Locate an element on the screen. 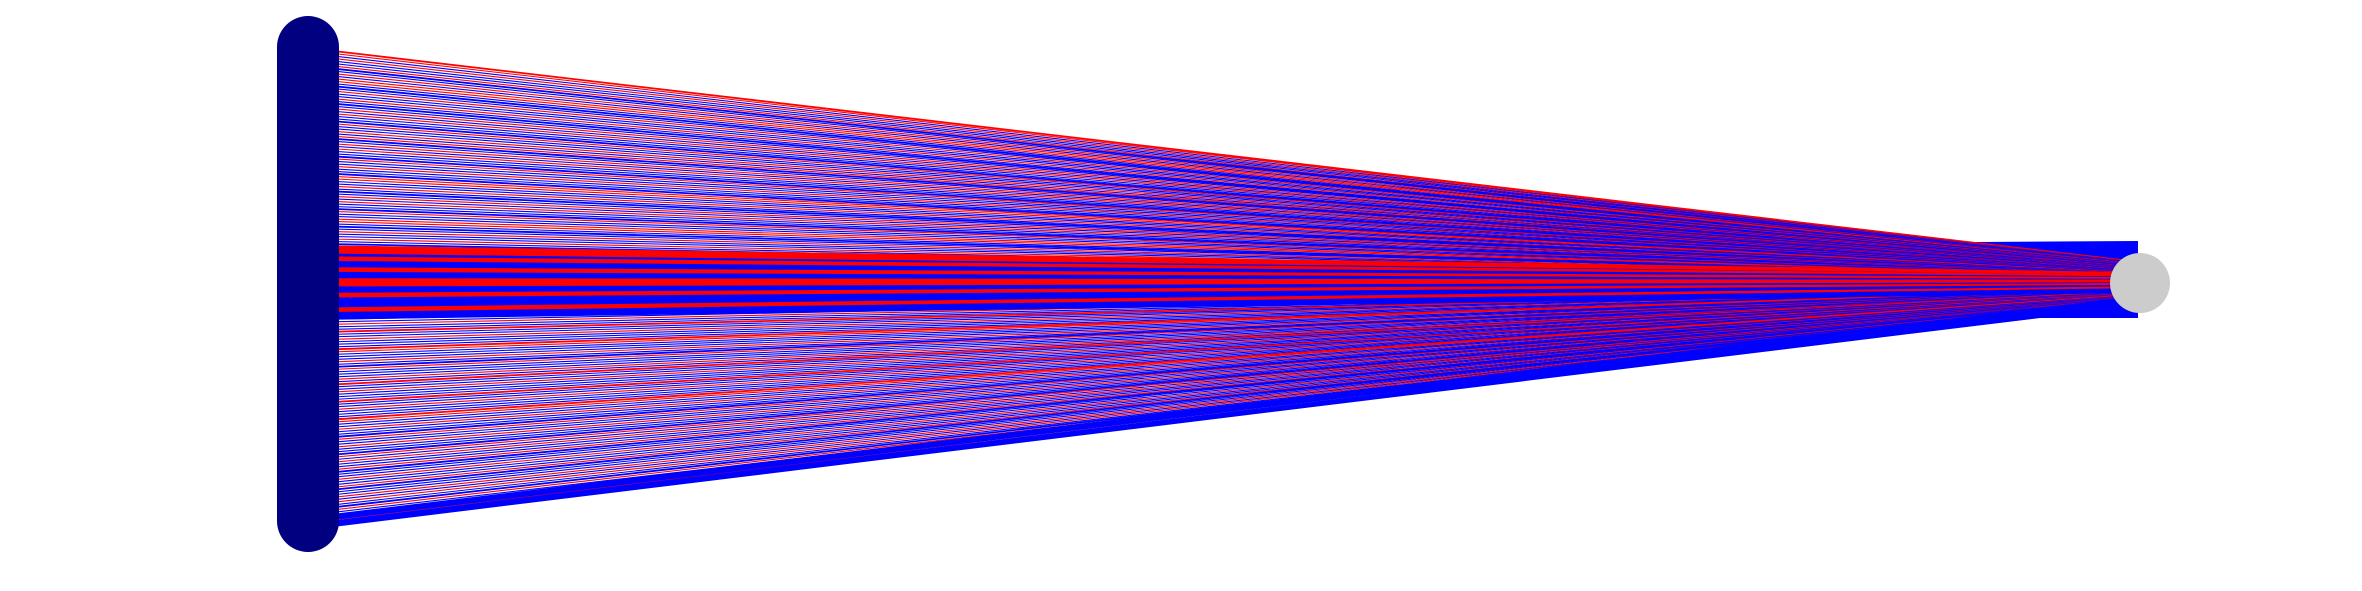 The width and height of the screenshot is (2362, 591). target-node is located at coordinates (2140, 283).